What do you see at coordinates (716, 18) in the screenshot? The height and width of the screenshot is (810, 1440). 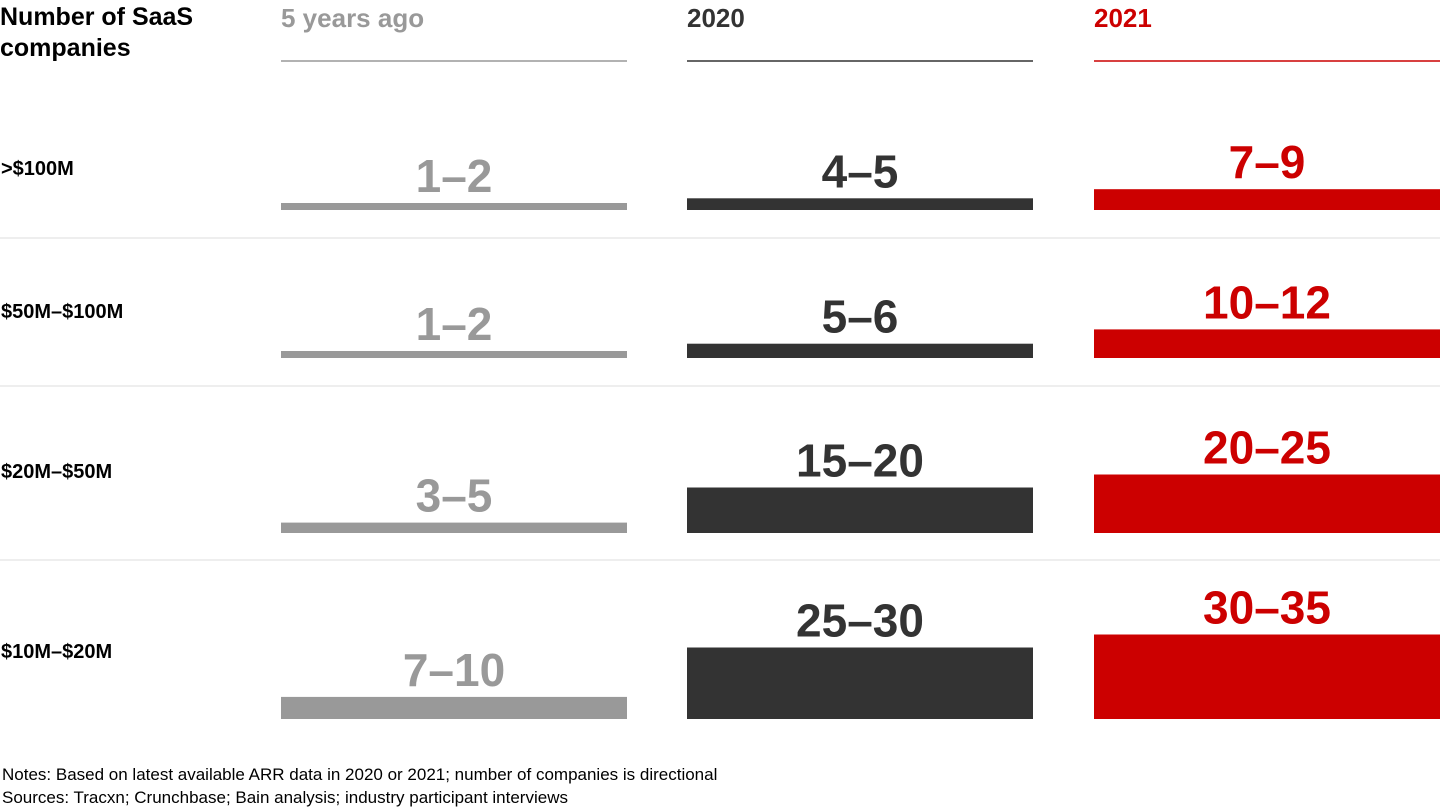 I see `series-header: 2020` at bounding box center [716, 18].